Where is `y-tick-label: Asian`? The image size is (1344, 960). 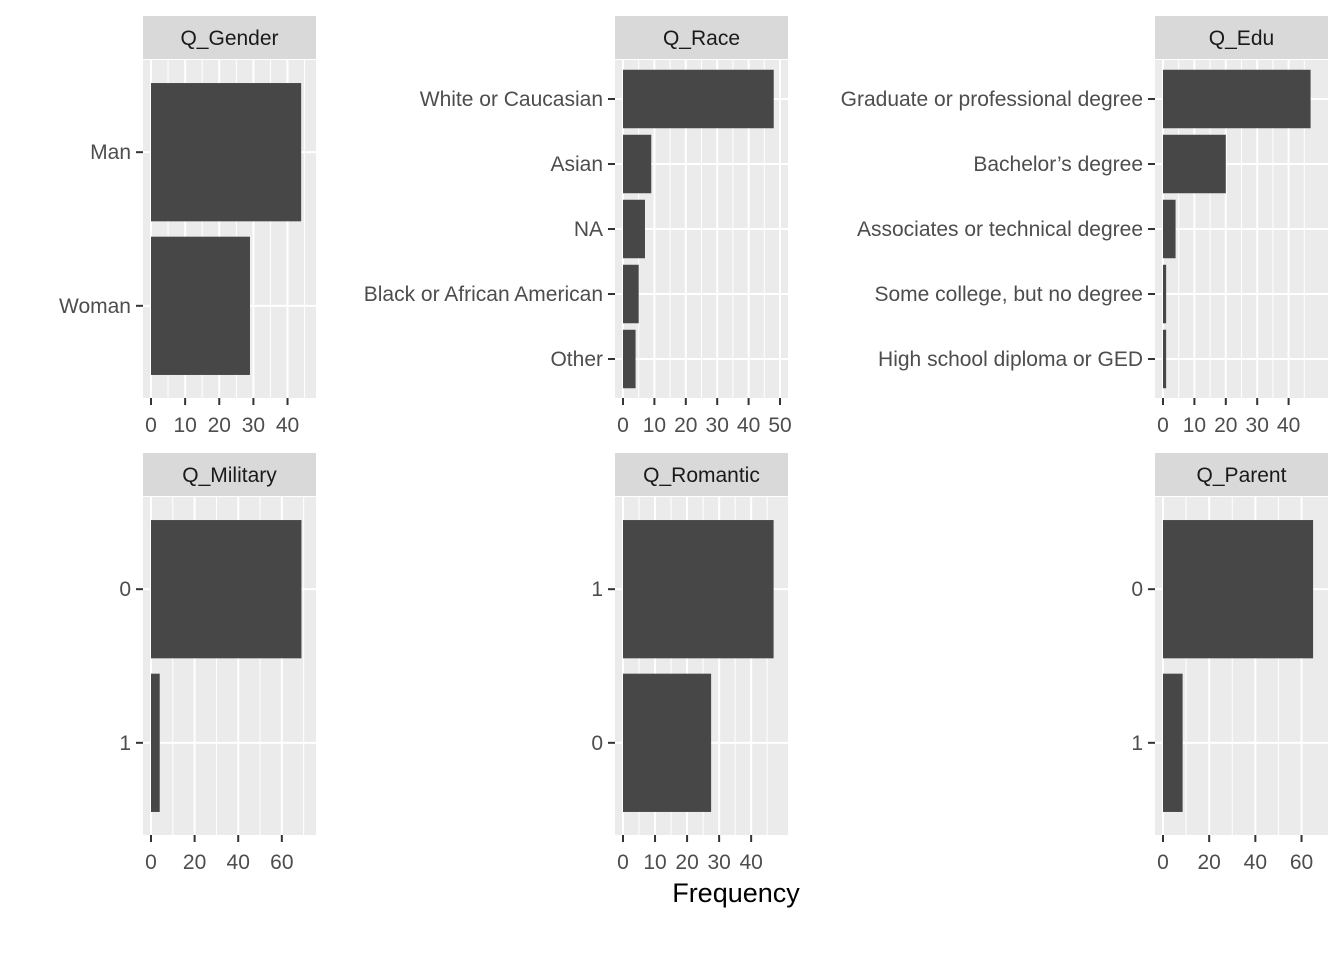 y-tick-label: Asian is located at coordinates (576, 164).